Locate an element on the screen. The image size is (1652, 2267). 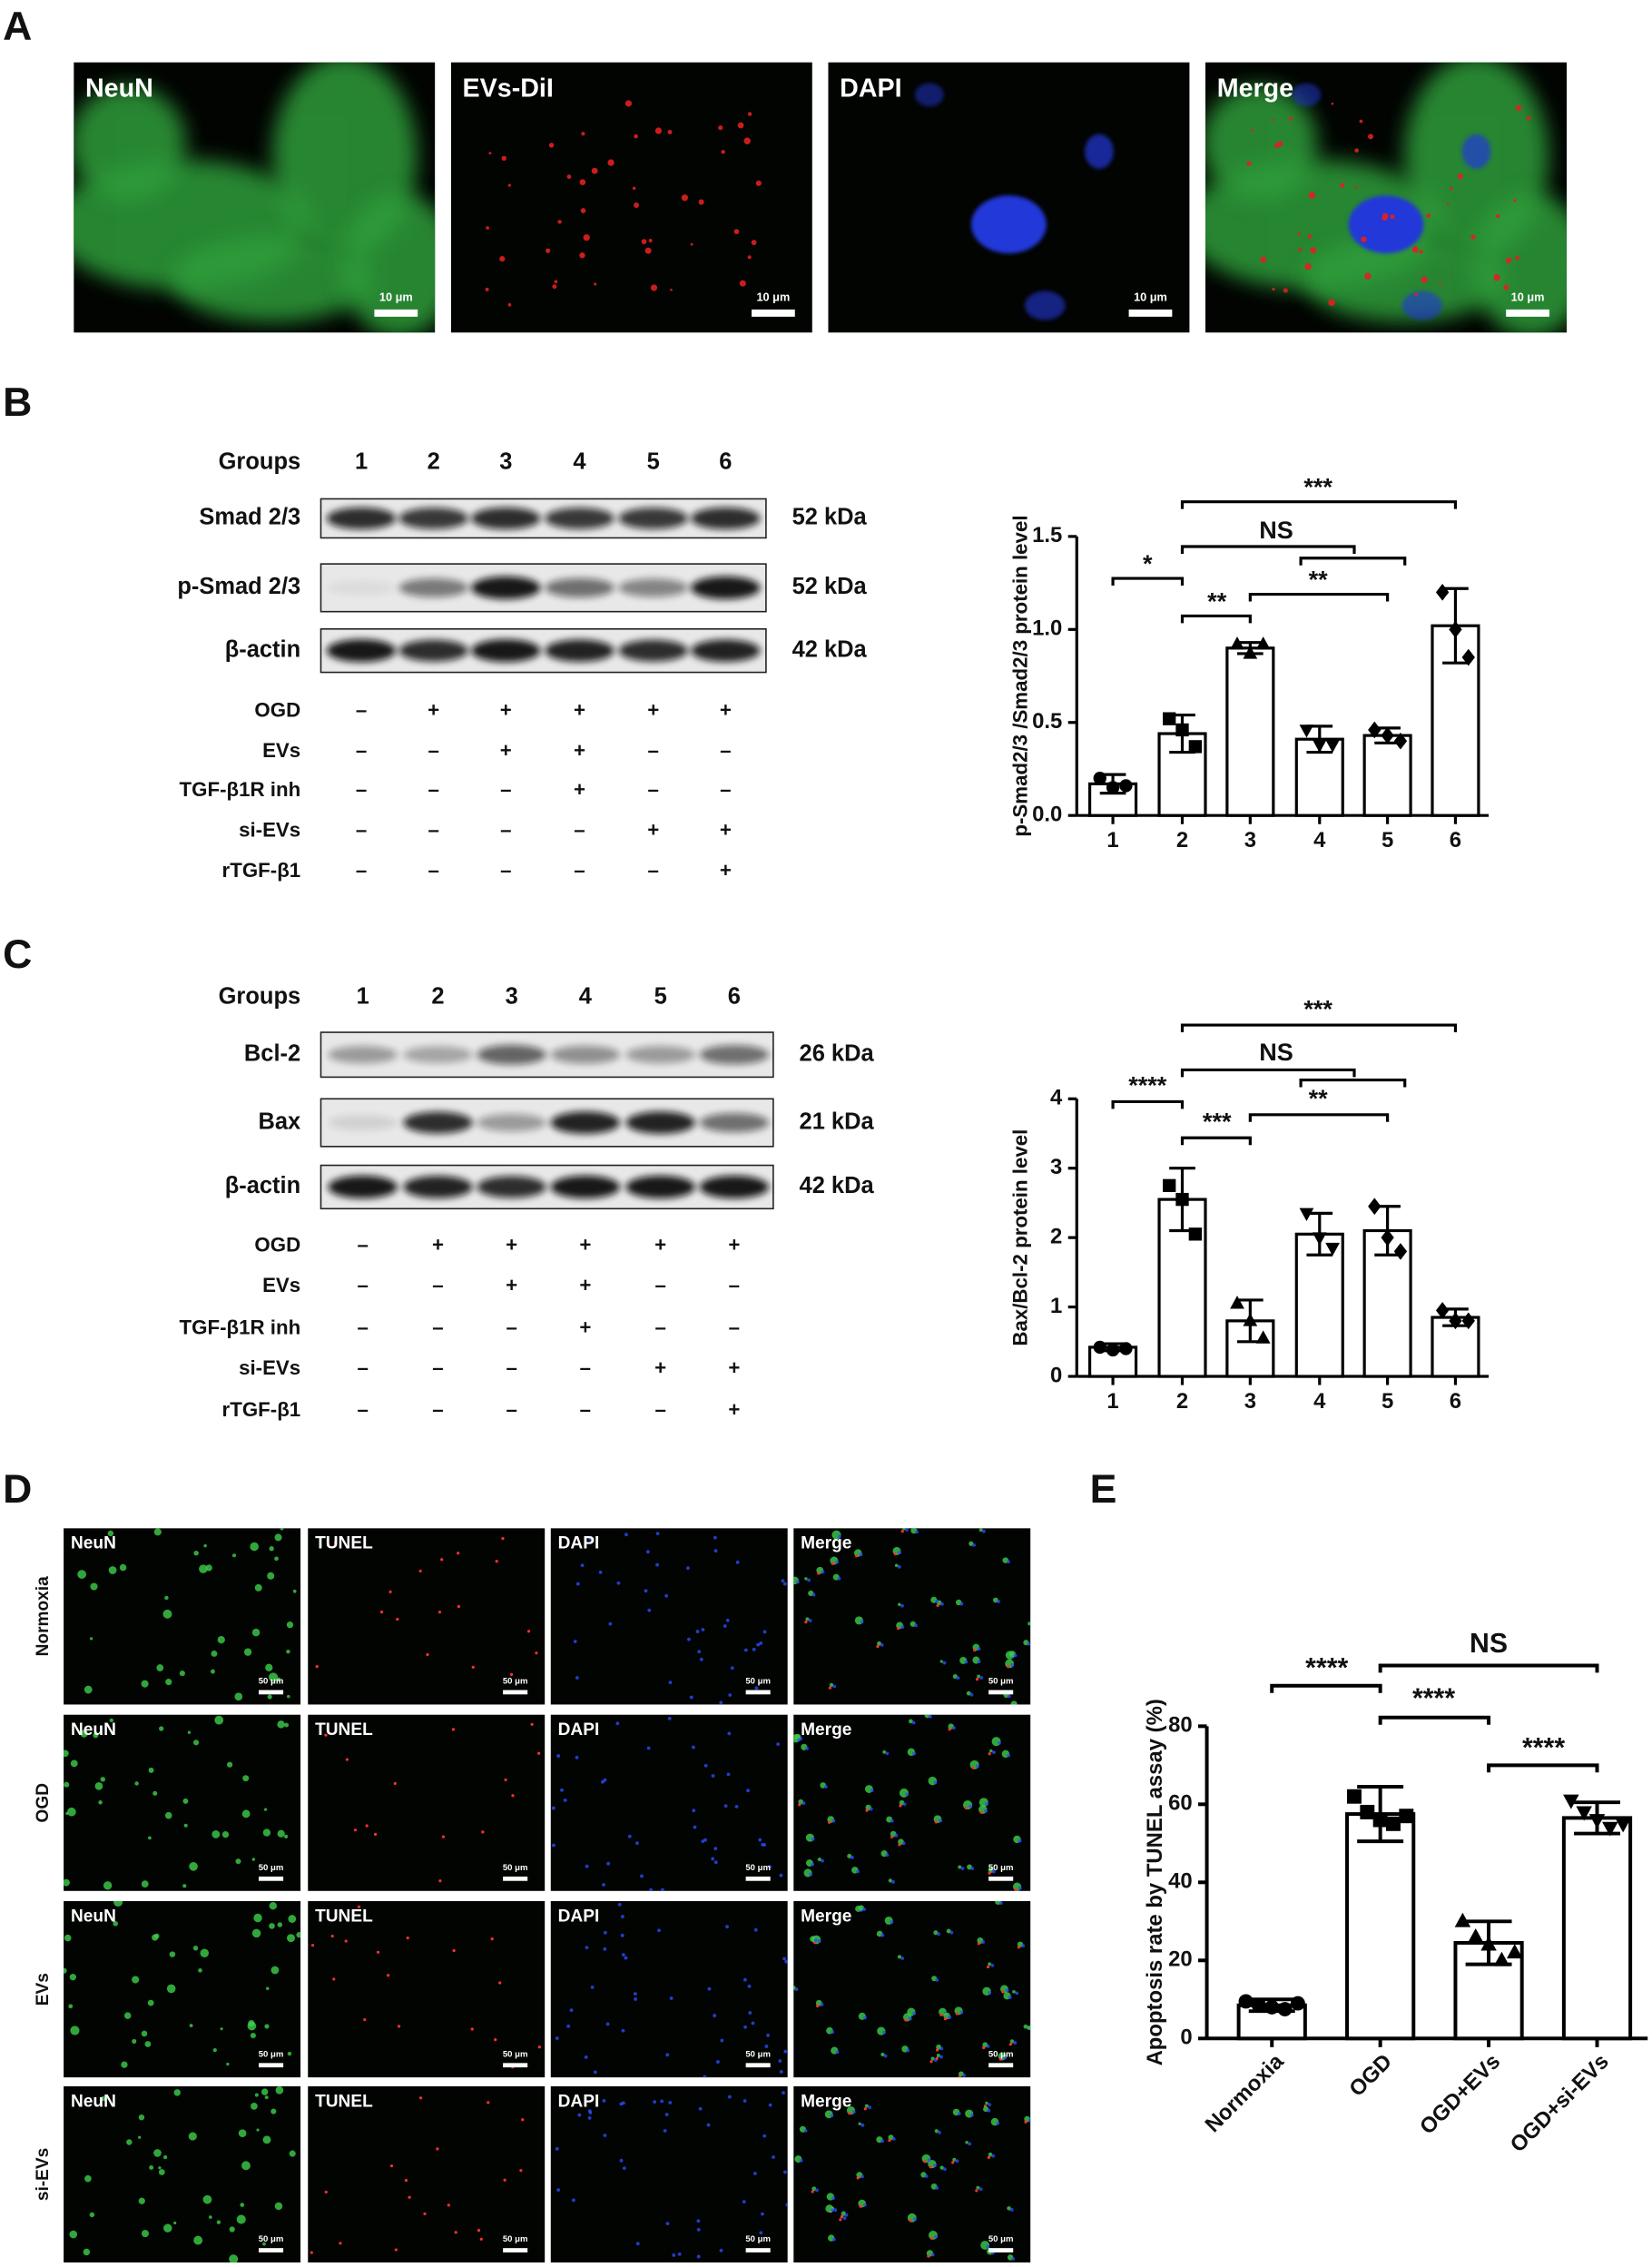
band-label: Bax is located at coordinates (279, 1121).